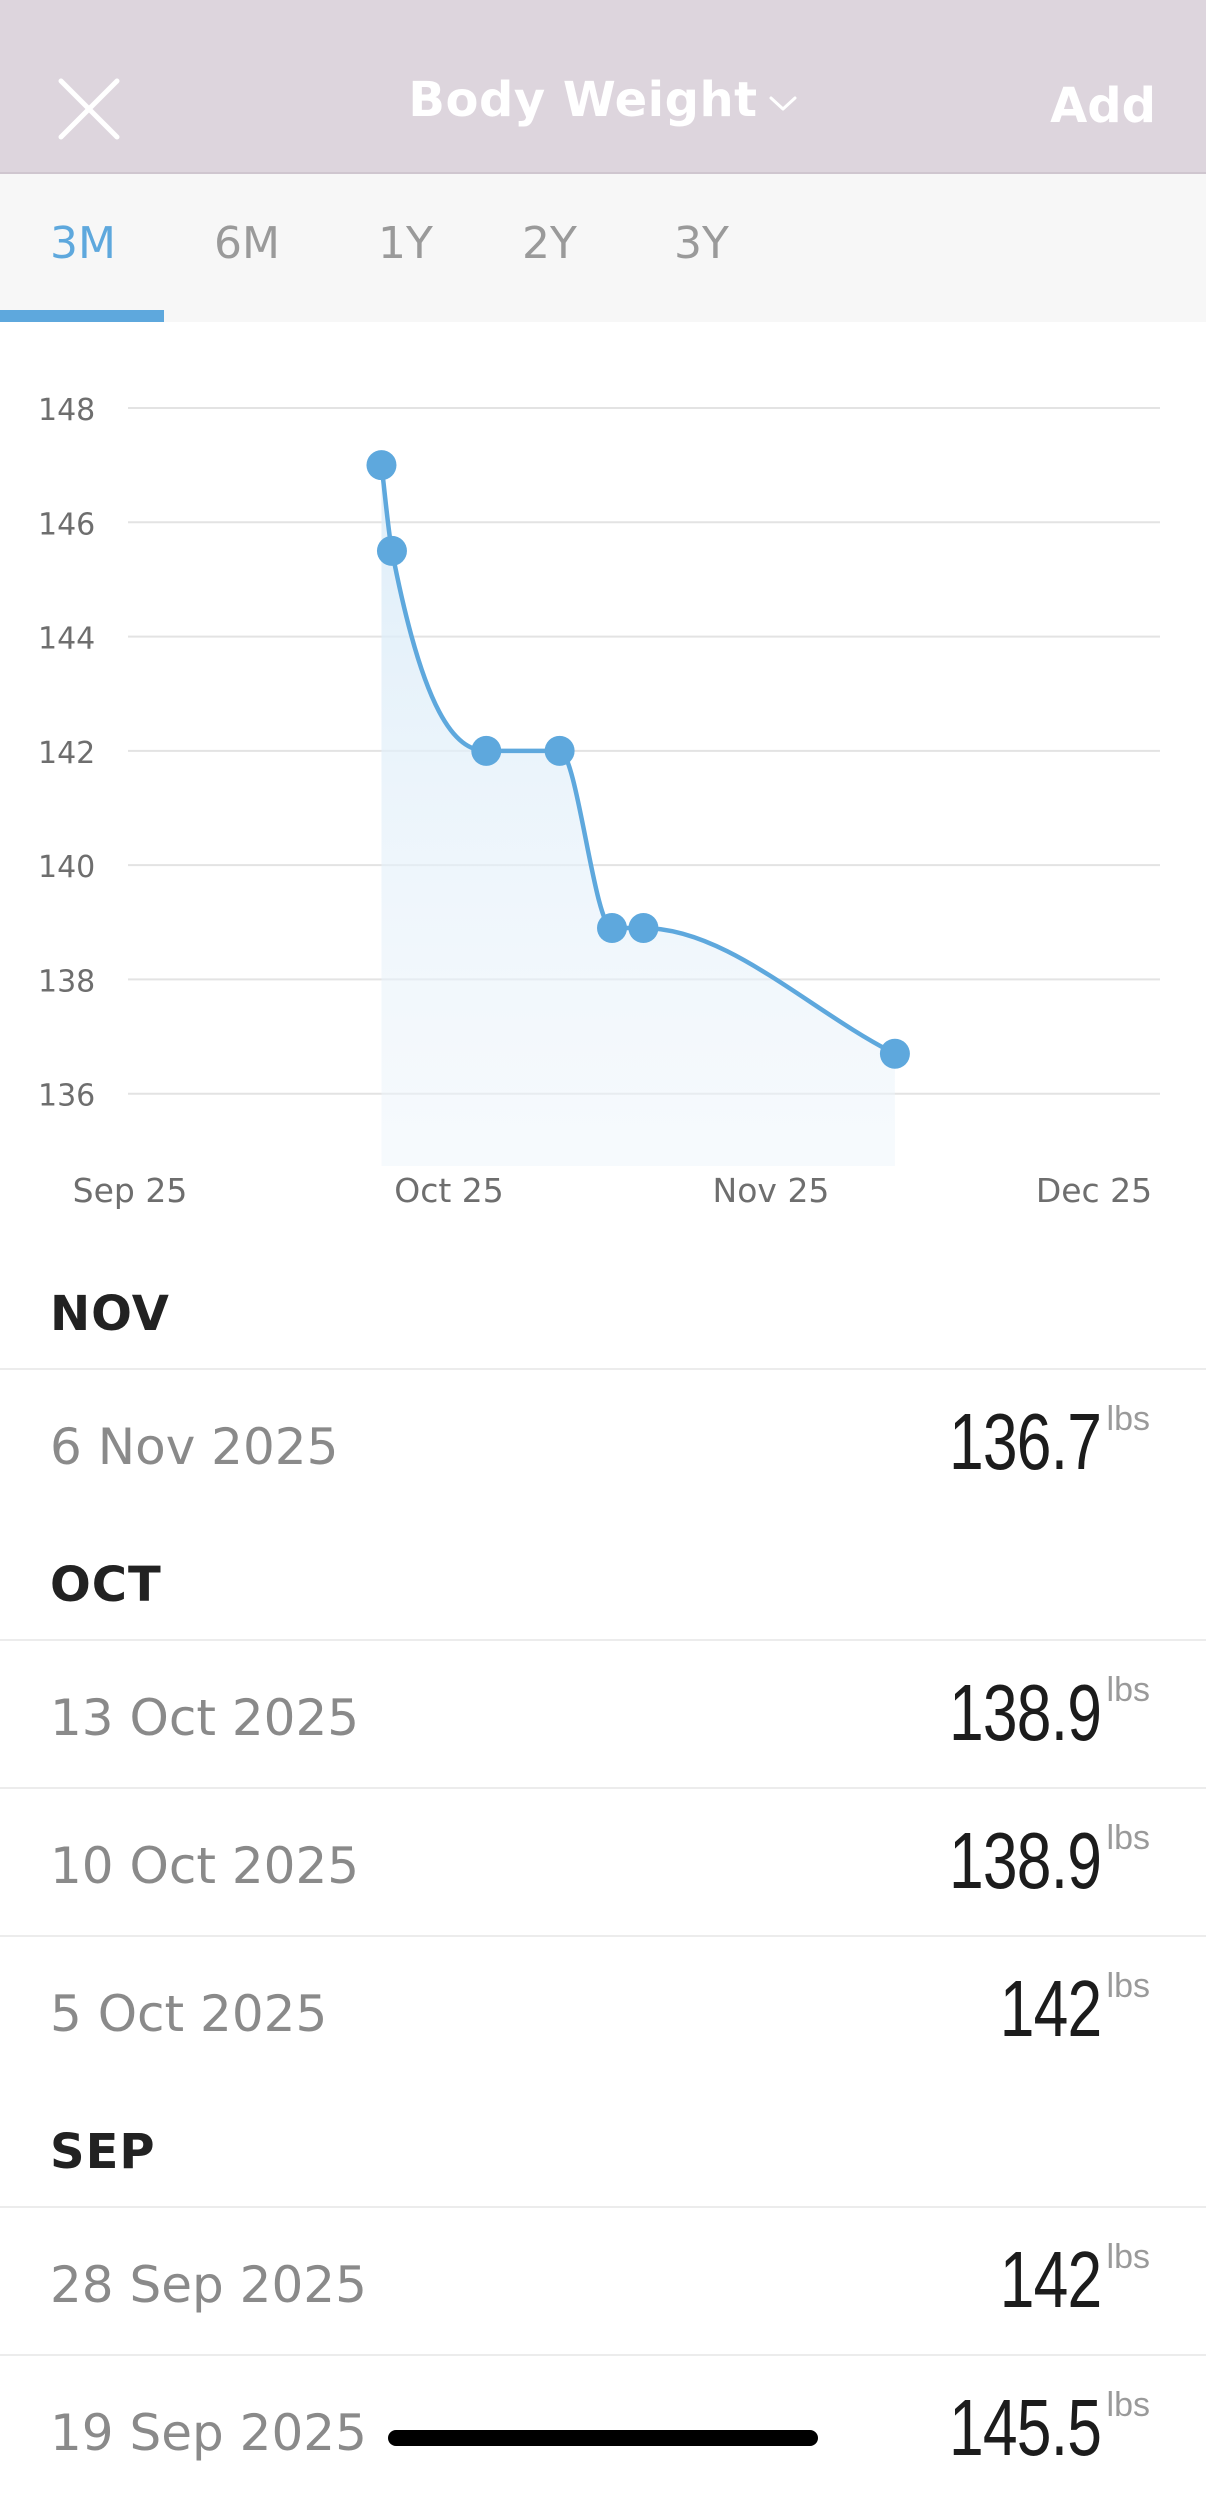 The width and height of the screenshot is (1206, 2502). Describe the element at coordinates (205, 1866) in the screenshot. I see `entry-date: 10 Oct 2025` at that location.